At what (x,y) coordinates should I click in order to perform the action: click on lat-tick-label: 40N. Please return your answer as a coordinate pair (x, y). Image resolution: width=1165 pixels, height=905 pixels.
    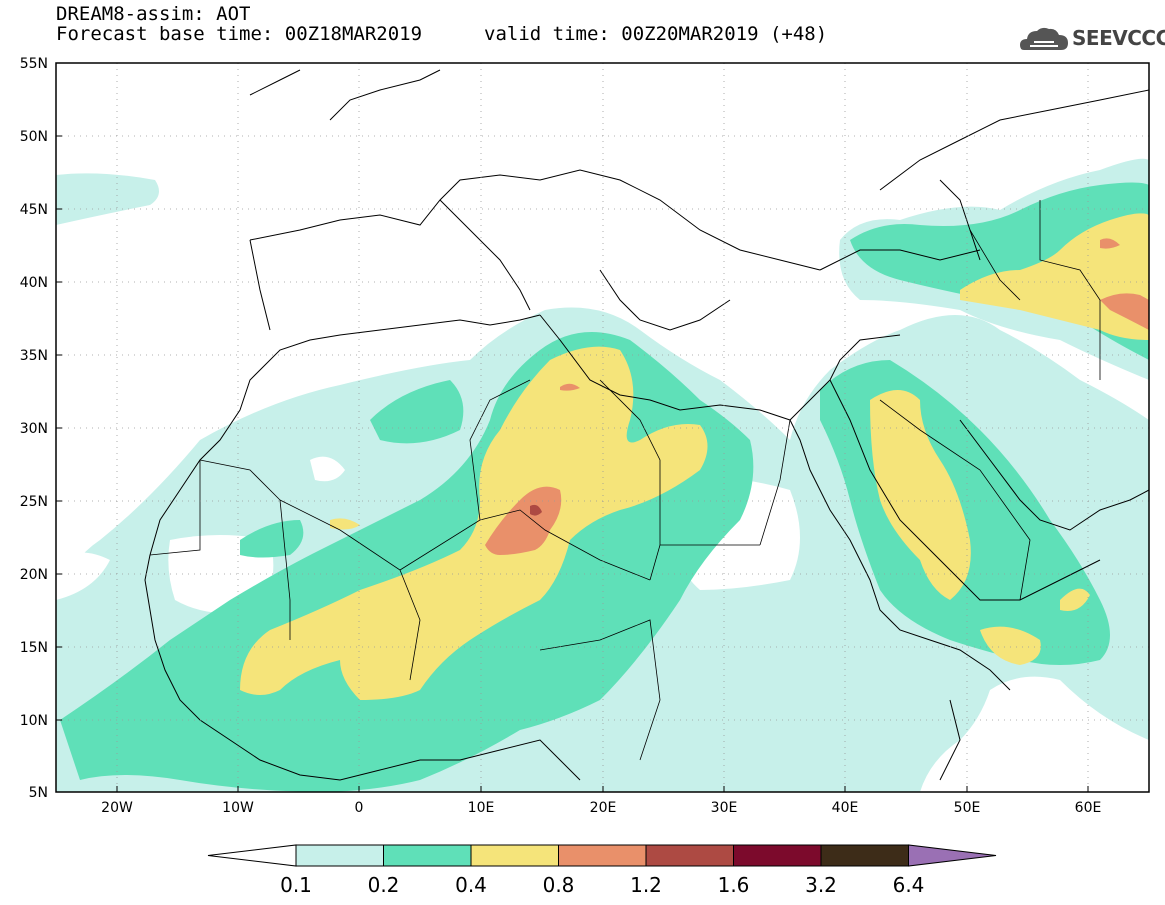
    Looking at the image, I should click on (34, 283).